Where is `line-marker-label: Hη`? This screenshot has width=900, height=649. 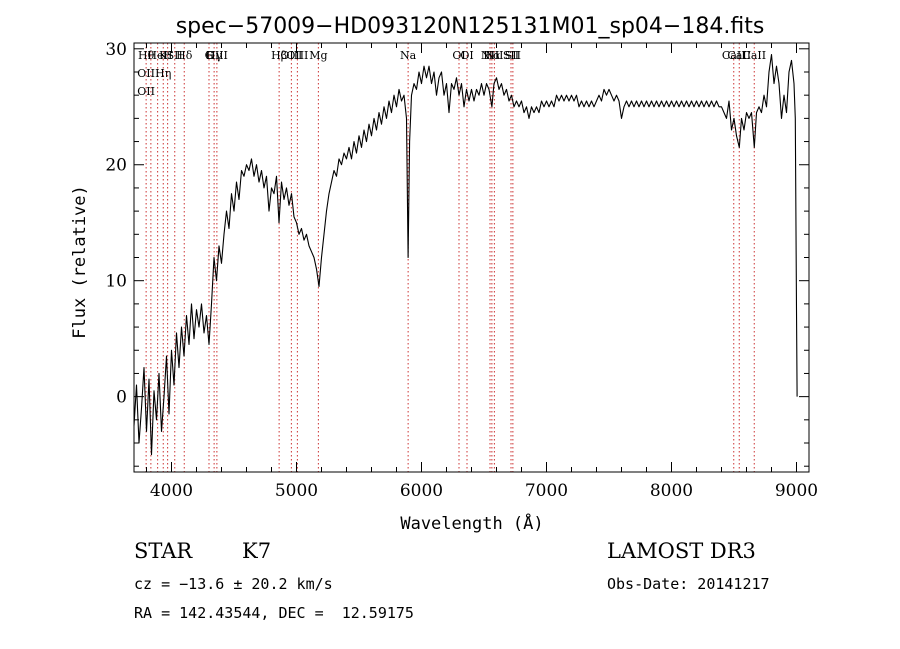 line-marker-label: Hη is located at coordinates (163, 73).